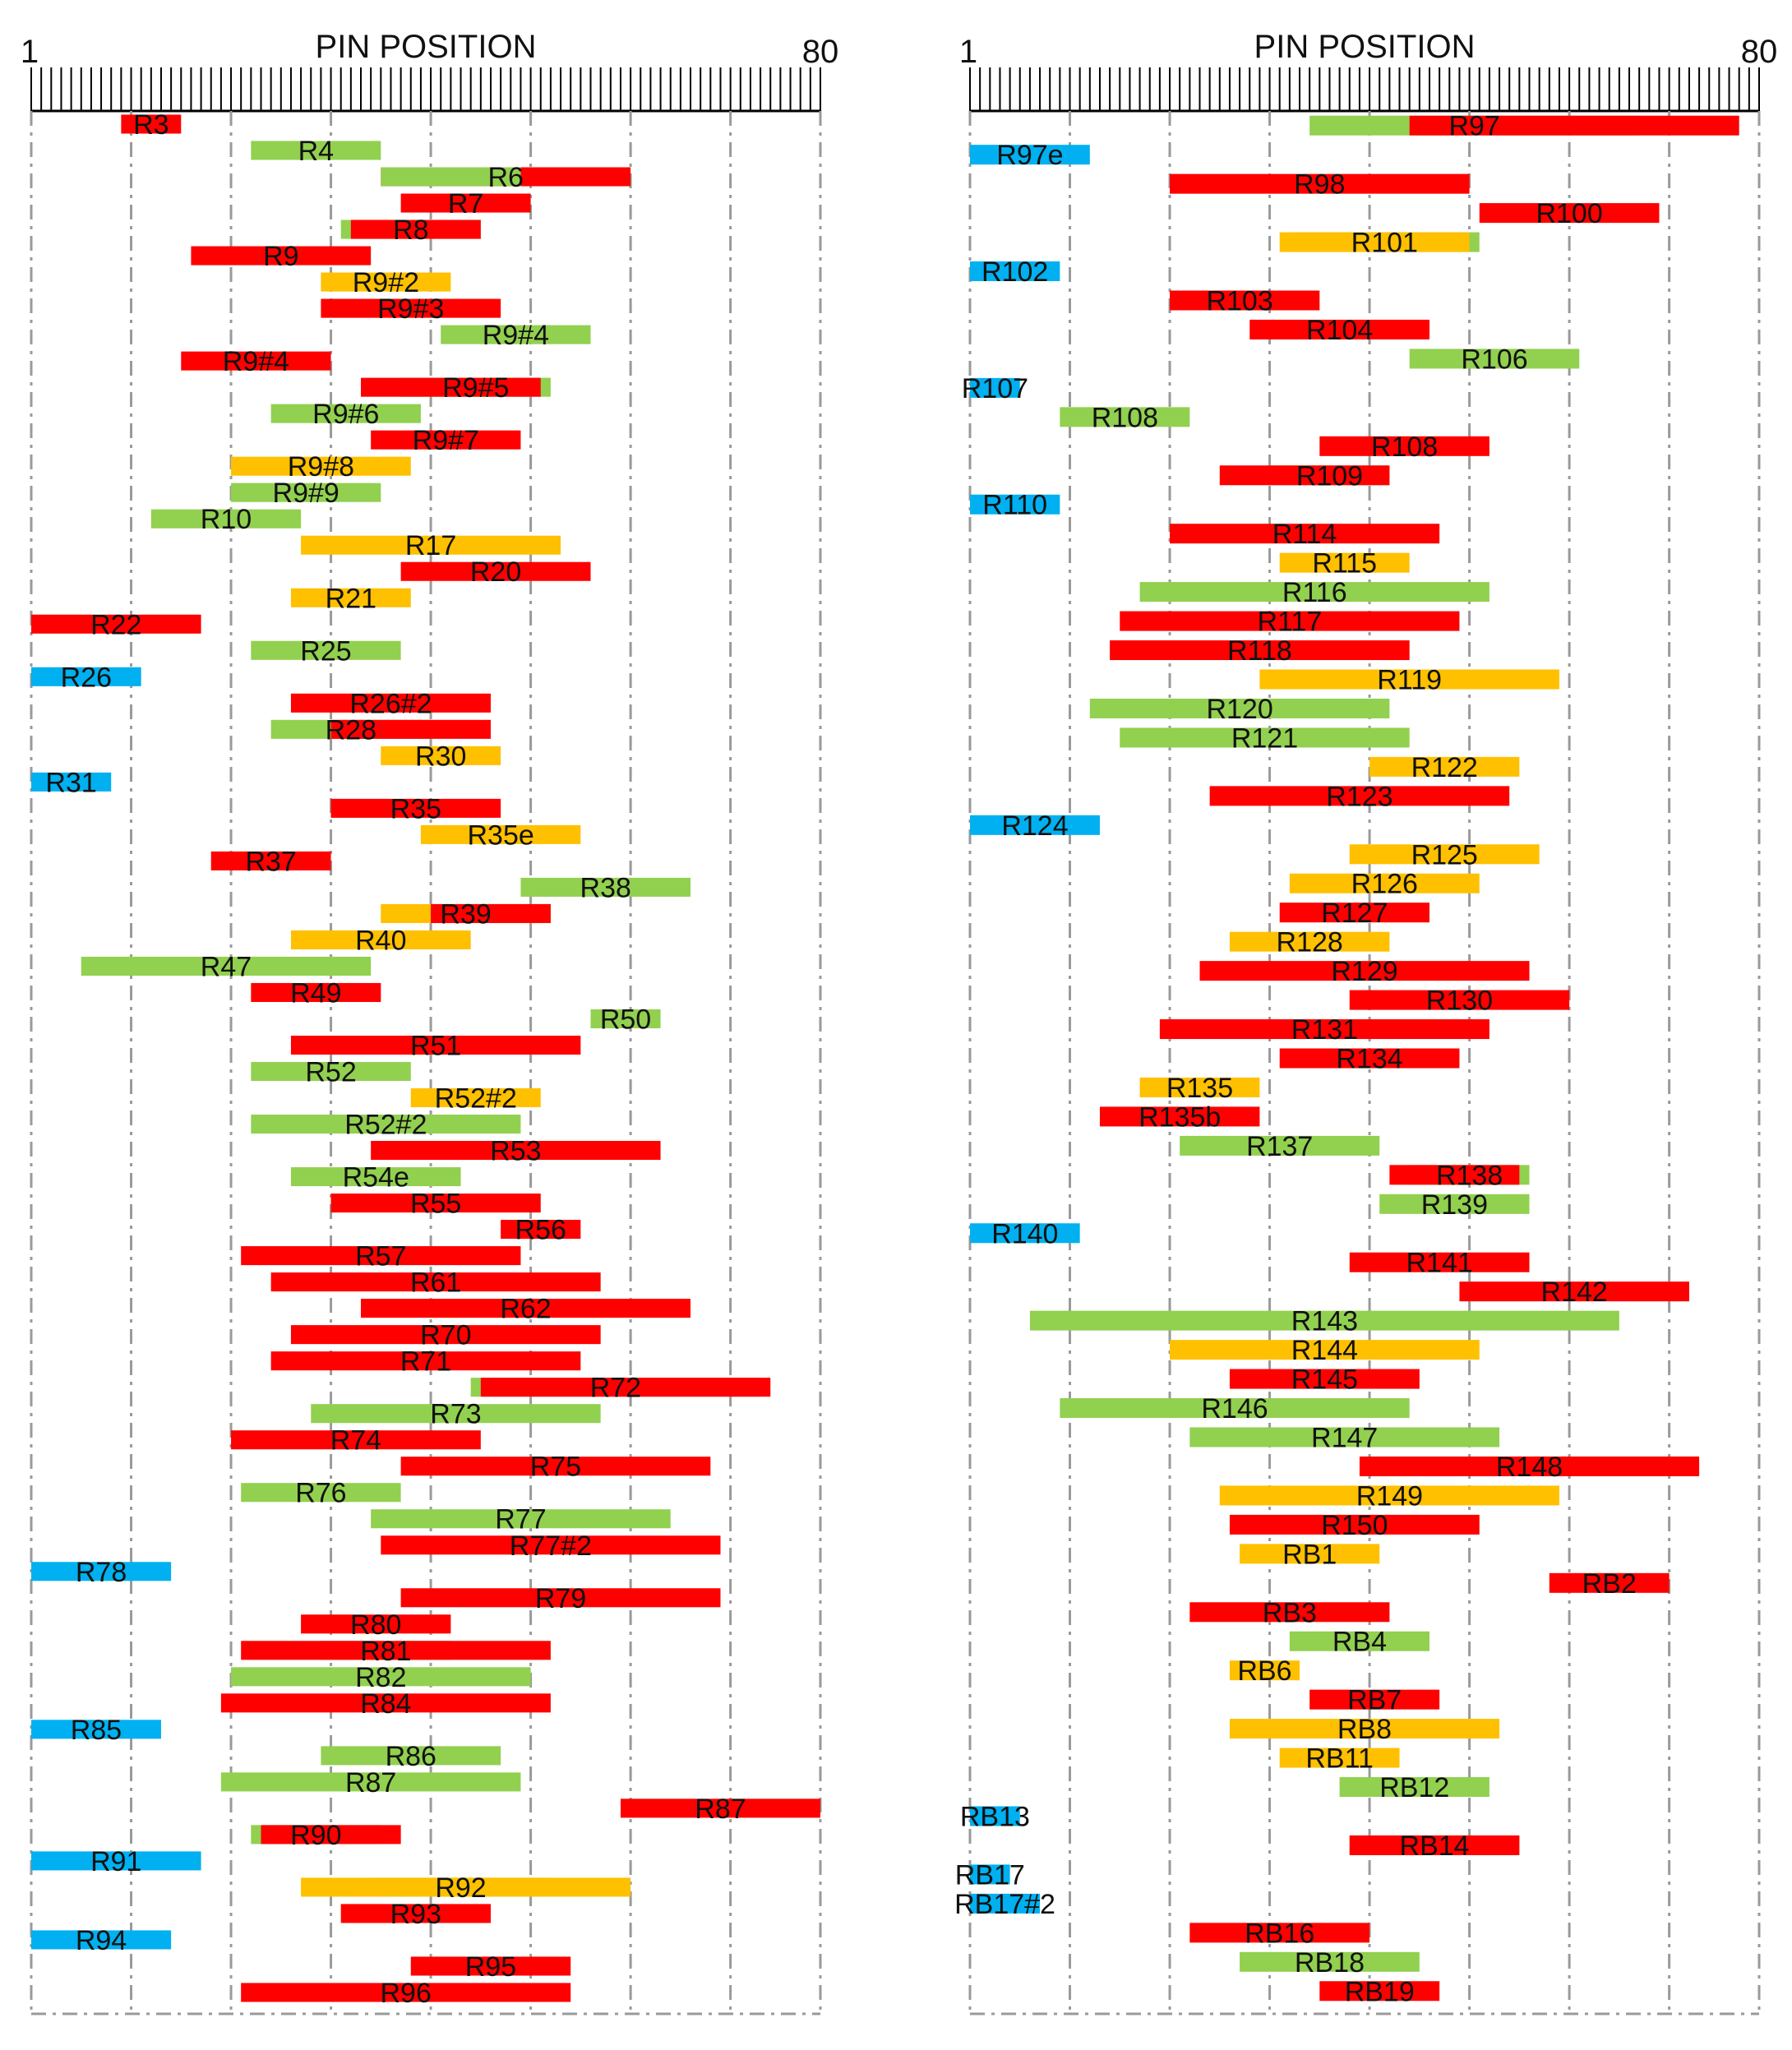 This screenshot has width=1792, height=2050. I want to click on bar-r39, so click(491, 913).